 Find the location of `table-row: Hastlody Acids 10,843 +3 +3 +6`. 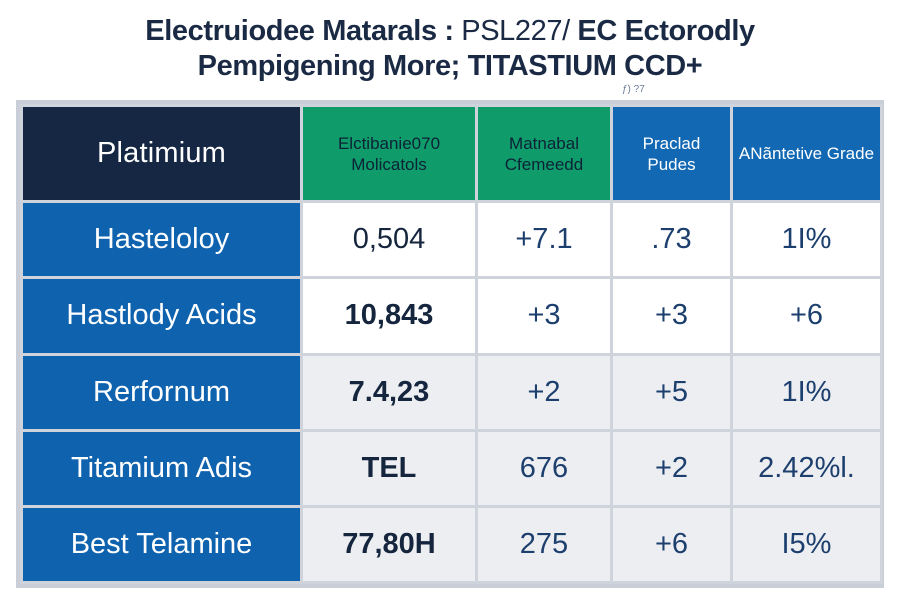

table-row: Hastlody Acids 10,843 +3 +3 +6 is located at coordinates (451, 316).